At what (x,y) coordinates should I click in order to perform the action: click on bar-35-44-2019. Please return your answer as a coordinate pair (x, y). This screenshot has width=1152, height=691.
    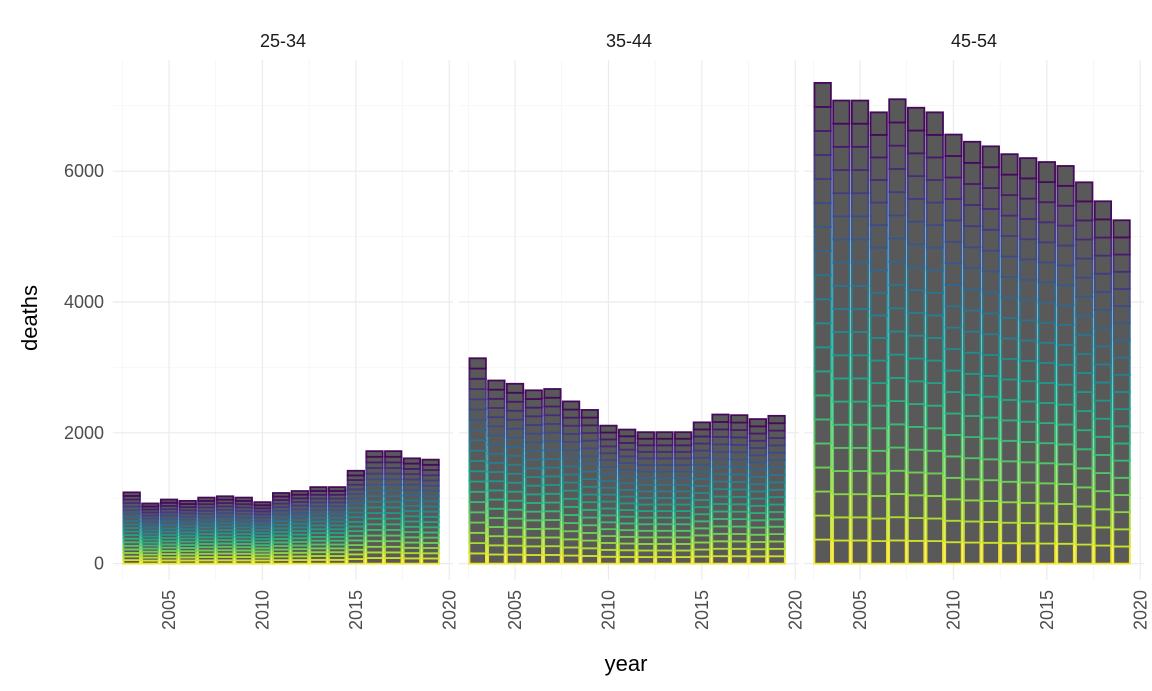
    Looking at the image, I should click on (776, 489).